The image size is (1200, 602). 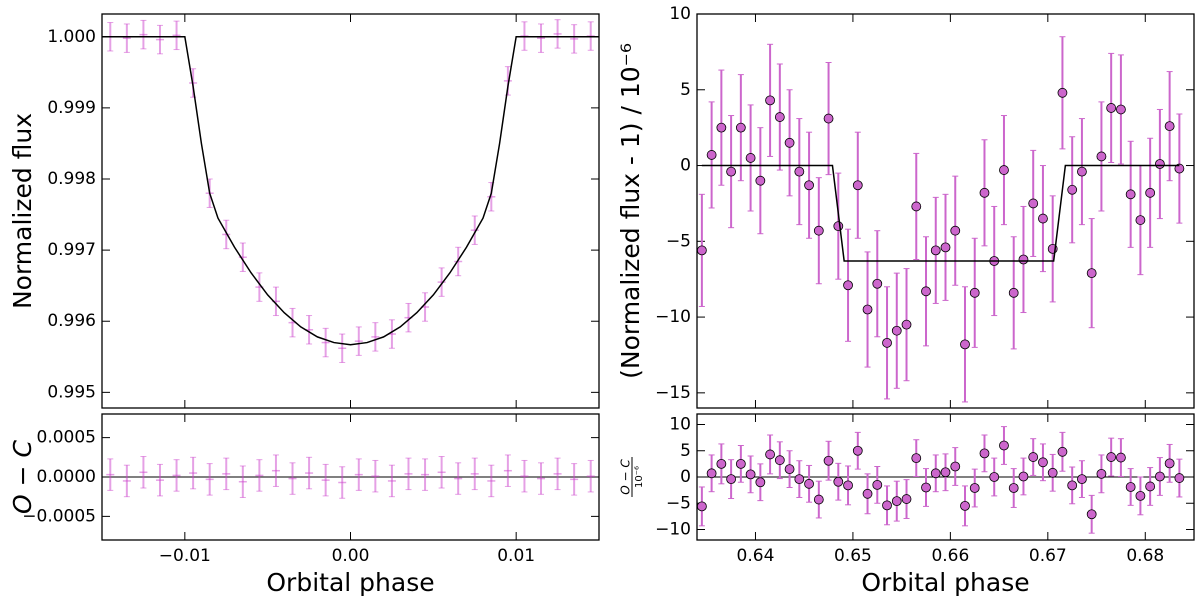 What do you see at coordinates (71, 321) in the screenshot?
I see `y-tick-label: 0.996` at bounding box center [71, 321].